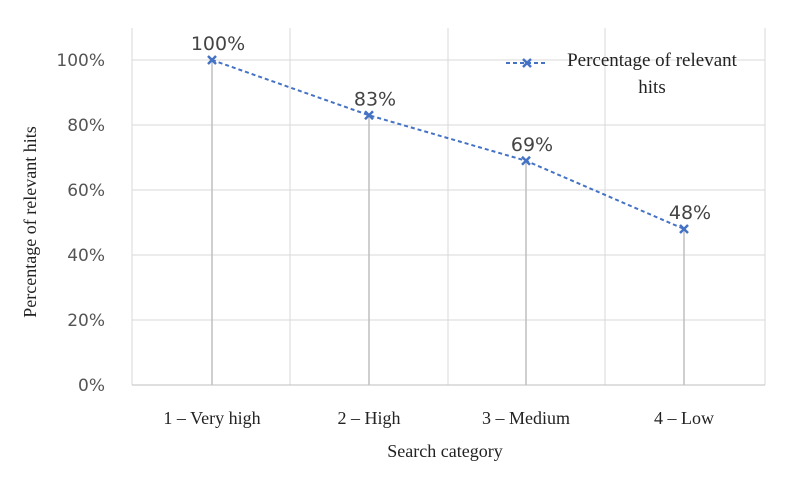 Image resolution: width=800 pixels, height=481 pixels. Describe the element at coordinates (438, 418) in the screenshot. I see `x-ticks: 1 – Very high 2 – High 3 – Medium 4 – Low` at that location.